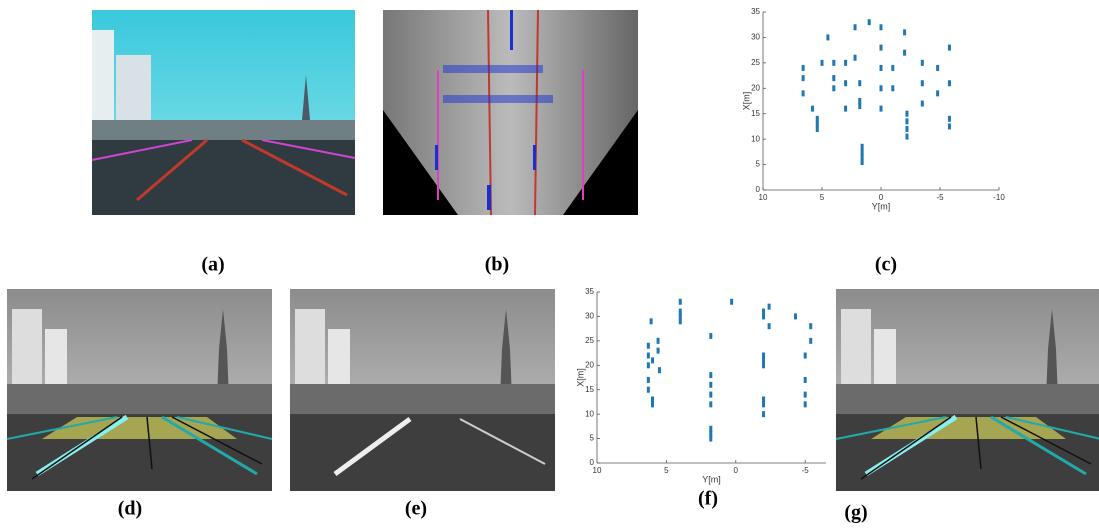 This screenshot has width=1099, height=528. What do you see at coordinates (130, 509) in the screenshot?
I see `panel-label: (d)` at bounding box center [130, 509].